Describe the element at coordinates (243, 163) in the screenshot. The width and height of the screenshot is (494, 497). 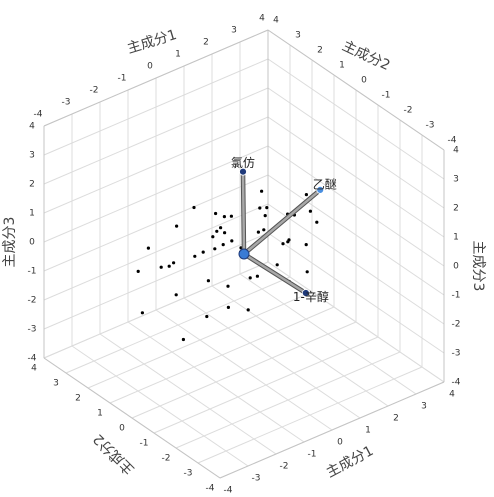
I see `vector-label: 氯仿` at that location.